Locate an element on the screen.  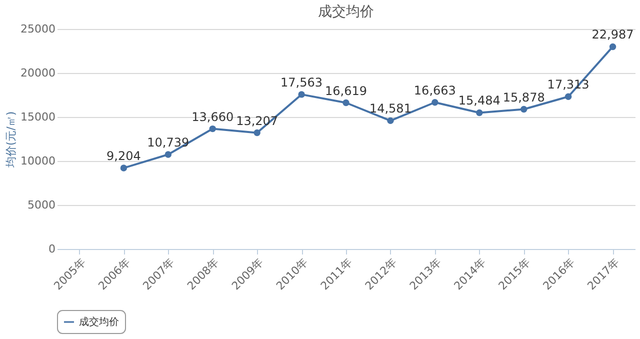
y-tick-label: 20000 is located at coordinates (38, 73).